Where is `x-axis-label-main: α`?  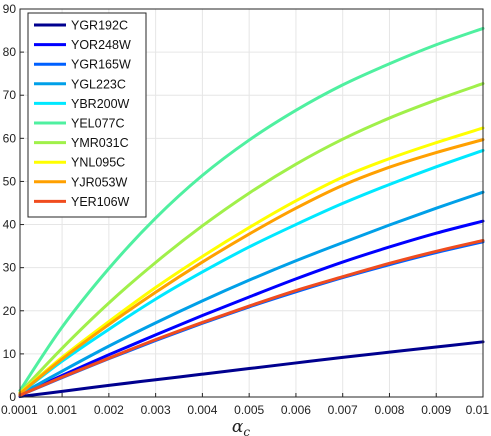
x-axis-label-main: α is located at coordinates (238, 426).